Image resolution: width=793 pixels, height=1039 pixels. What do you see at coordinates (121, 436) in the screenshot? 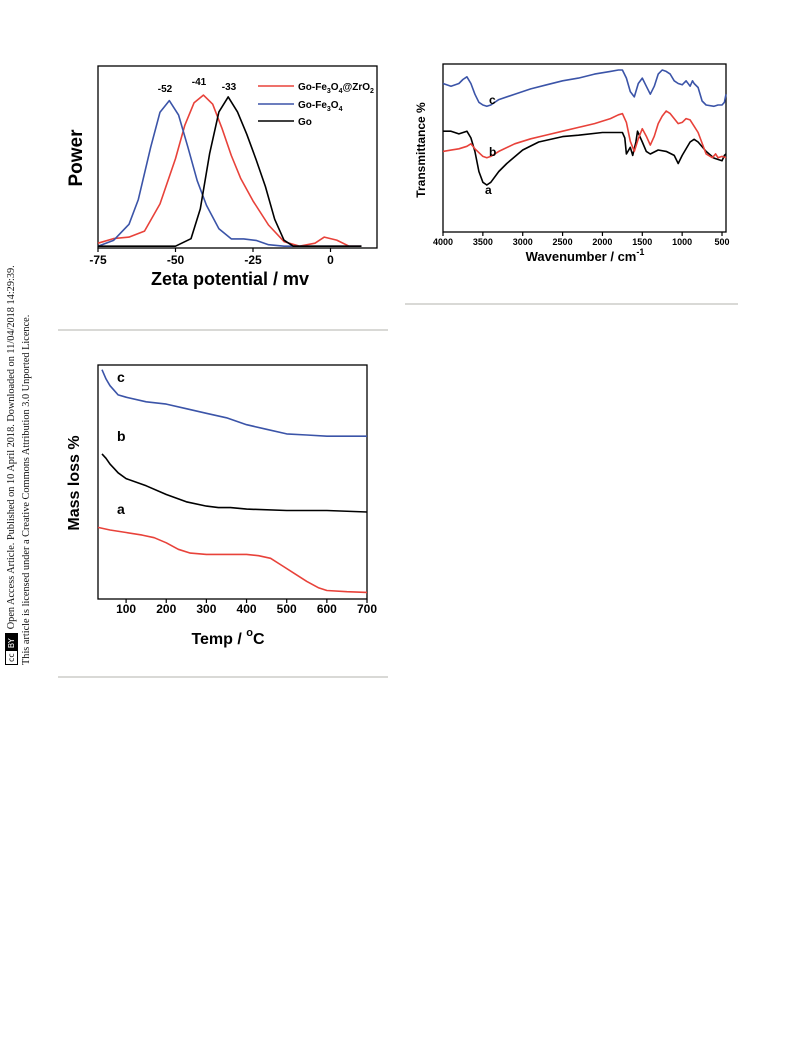
I see `tga-curve-label-b: b` at bounding box center [121, 436].